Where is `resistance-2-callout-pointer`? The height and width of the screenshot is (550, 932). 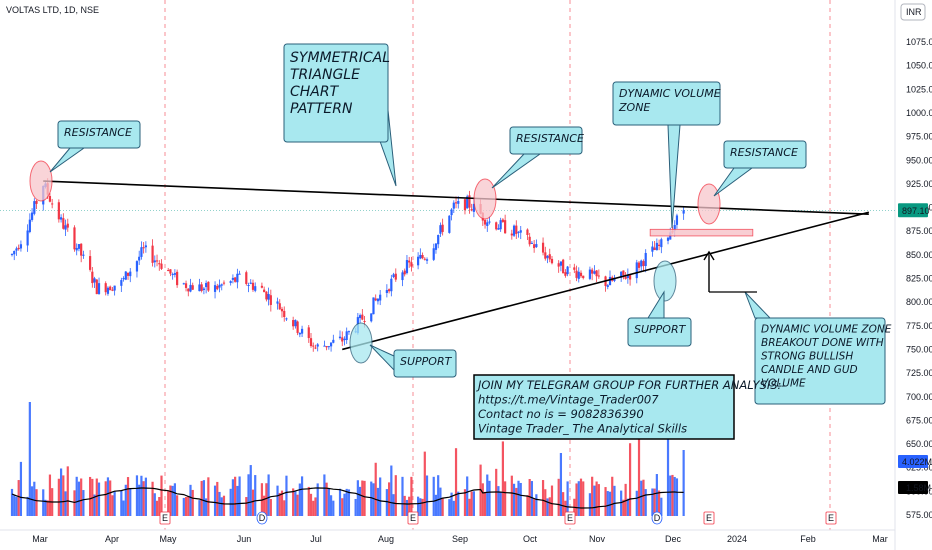 resistance-2-callout-pointer is located at coordinates (516, 171).